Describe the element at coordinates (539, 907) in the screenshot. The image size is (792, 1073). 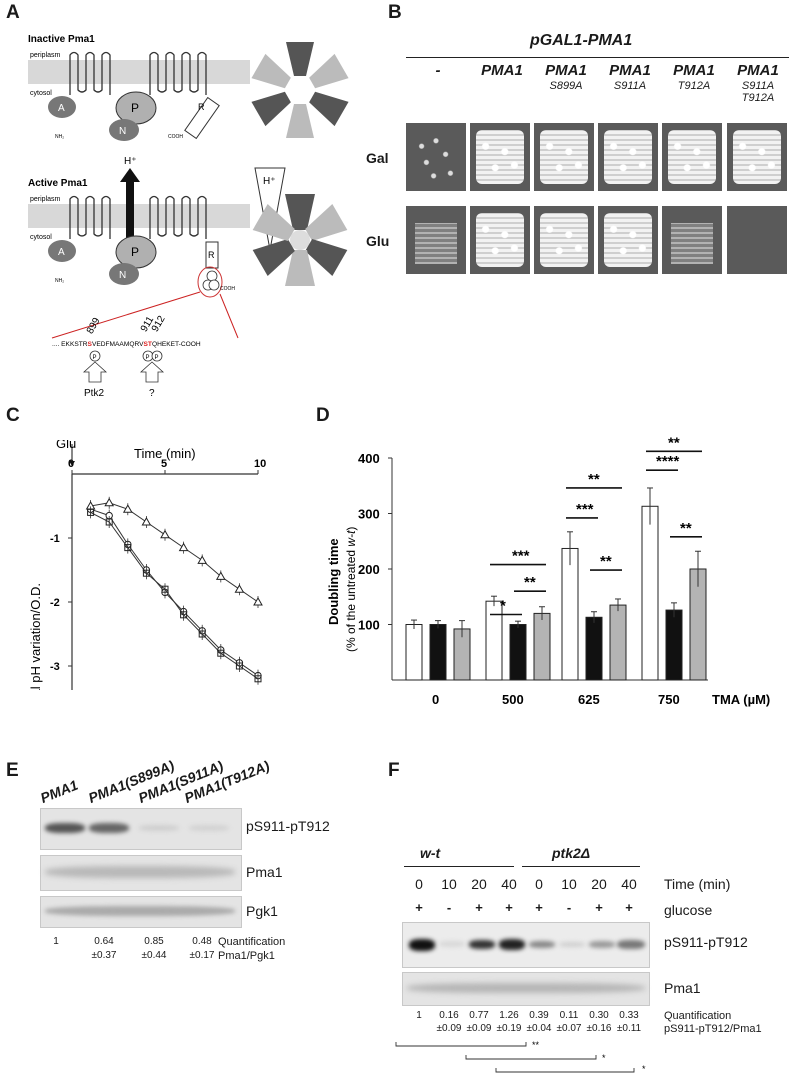
I see `glucose-f-5: +` at that location.